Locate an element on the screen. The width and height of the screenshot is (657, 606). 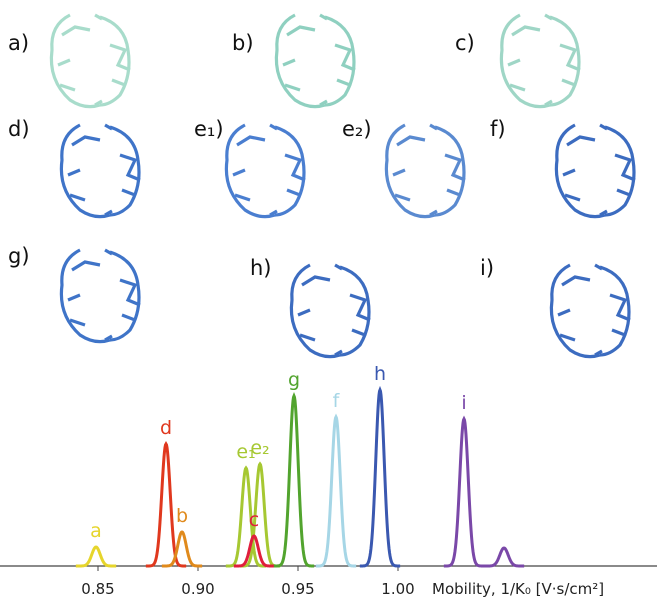
panel-label: e₂) is located at coordinates (357, 129).